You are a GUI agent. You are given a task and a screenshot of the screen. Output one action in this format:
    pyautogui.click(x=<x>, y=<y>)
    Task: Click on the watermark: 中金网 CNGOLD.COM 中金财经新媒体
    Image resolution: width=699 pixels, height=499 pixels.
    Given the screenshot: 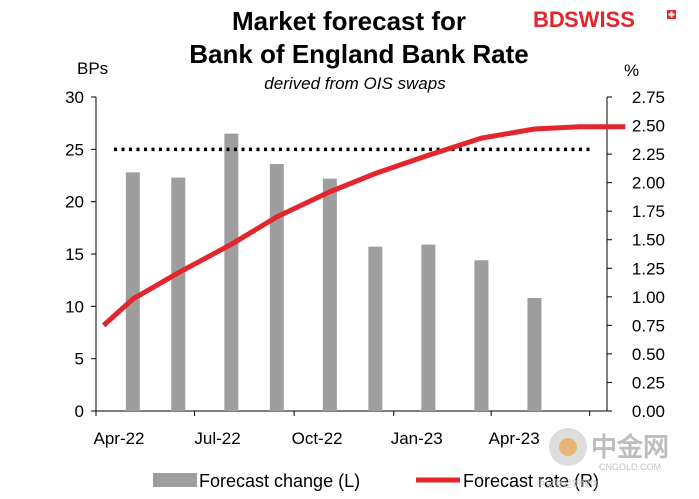 What is the action you would take?
    pyautogui.click(x=602, y=458)
    